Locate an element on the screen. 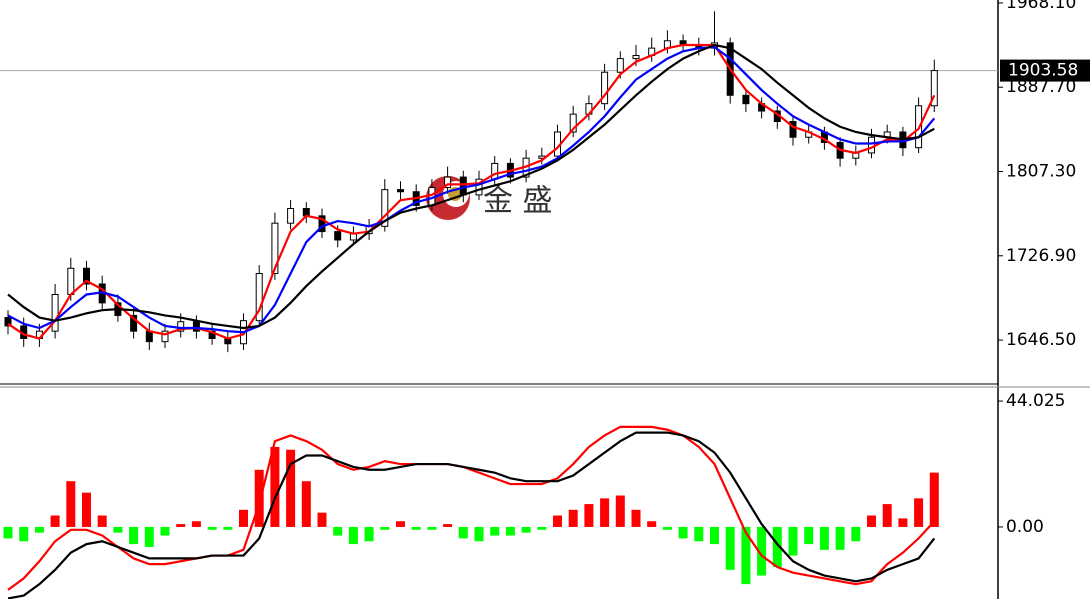  y-tick-label: 1807.30 is located at coordinates (1041, 172).